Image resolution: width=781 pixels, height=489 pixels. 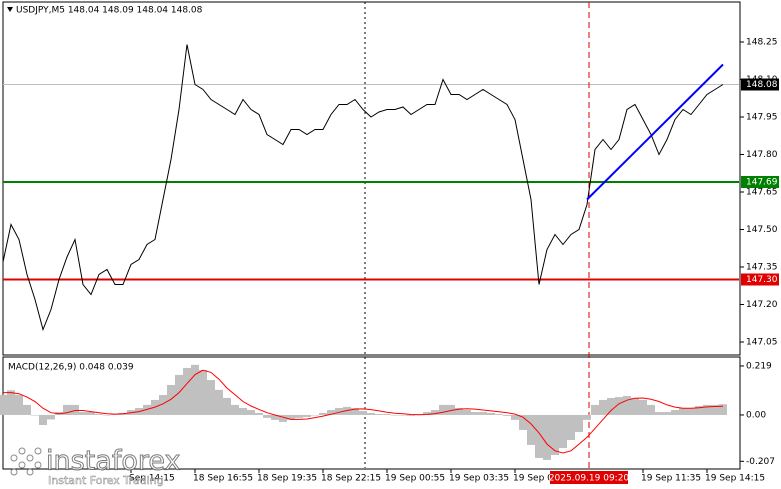 I want to click on x-tick-label: 18 Sep 16:55, so click(x=223, y=479).